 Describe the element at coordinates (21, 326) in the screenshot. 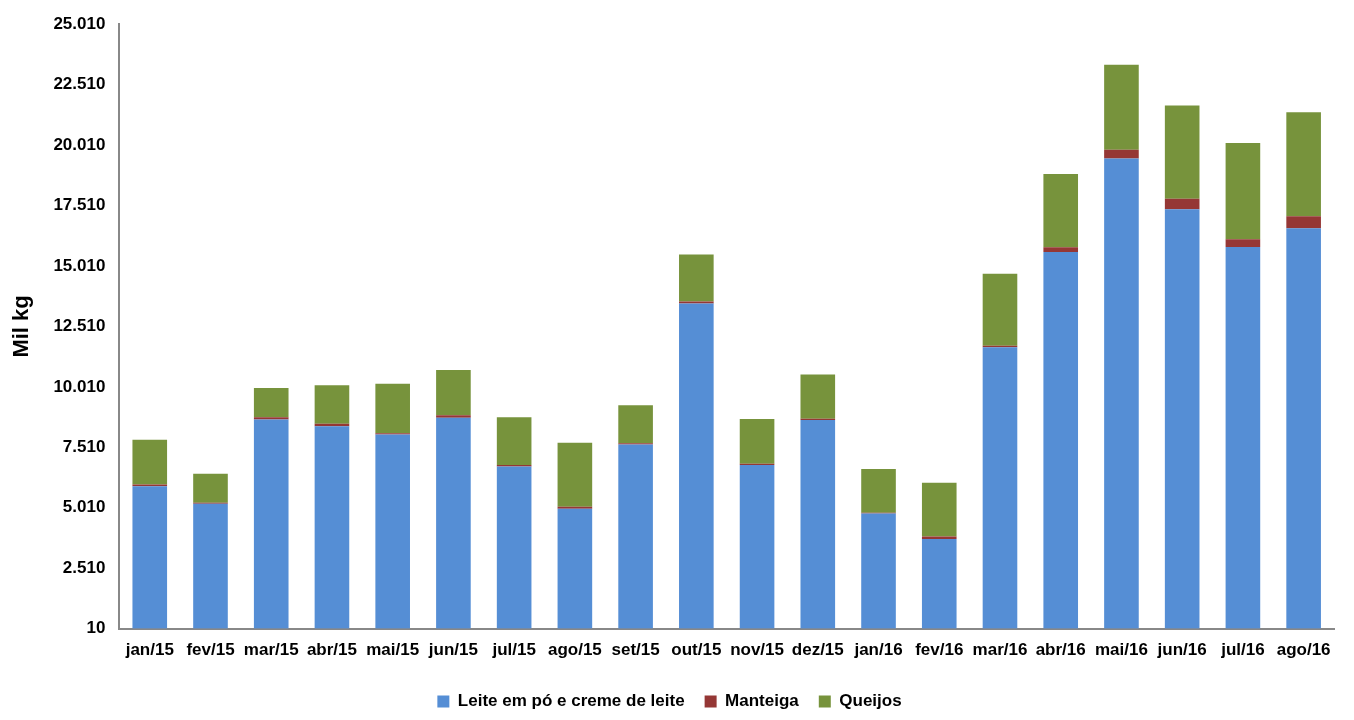

I see `y-axis-title: Mil kg` at that location.